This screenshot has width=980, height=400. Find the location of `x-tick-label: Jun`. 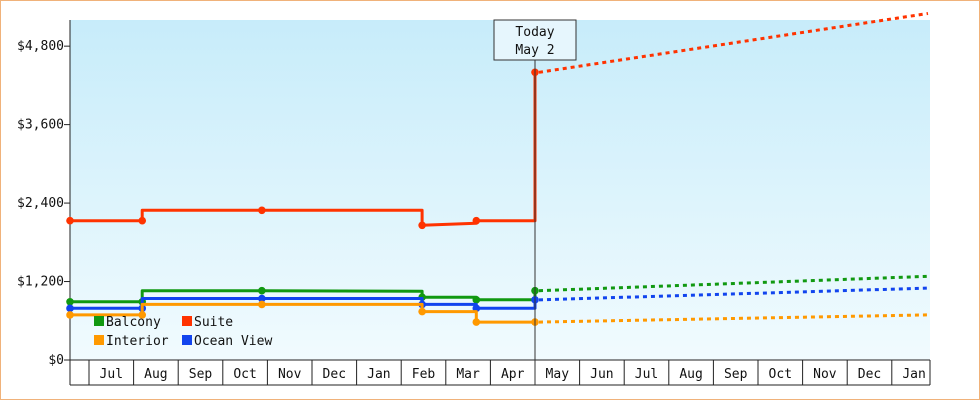

x-tick-label: Jun is located at coordinates (601, 374).